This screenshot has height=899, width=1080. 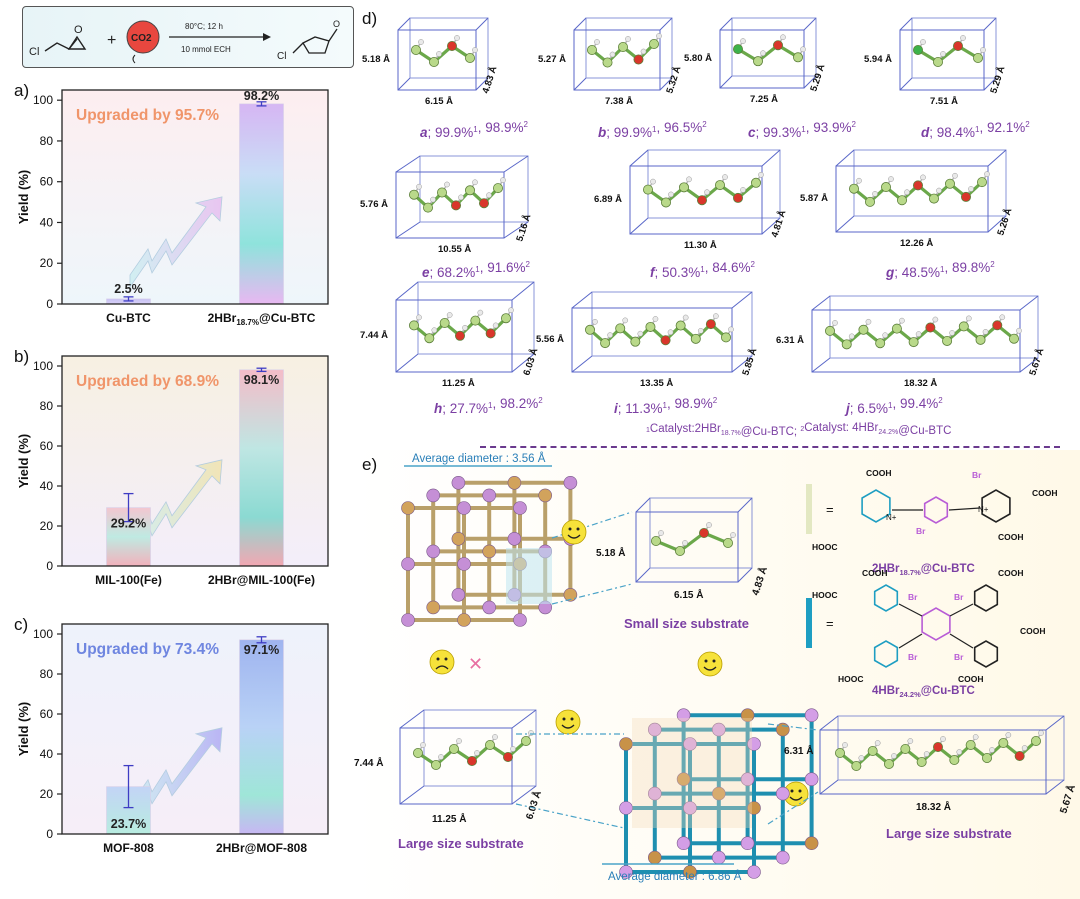 What do you see at coordinates (43, 366) in the screenshot?
I see `y-tick-label: 100` at bounding box center [43, 366].